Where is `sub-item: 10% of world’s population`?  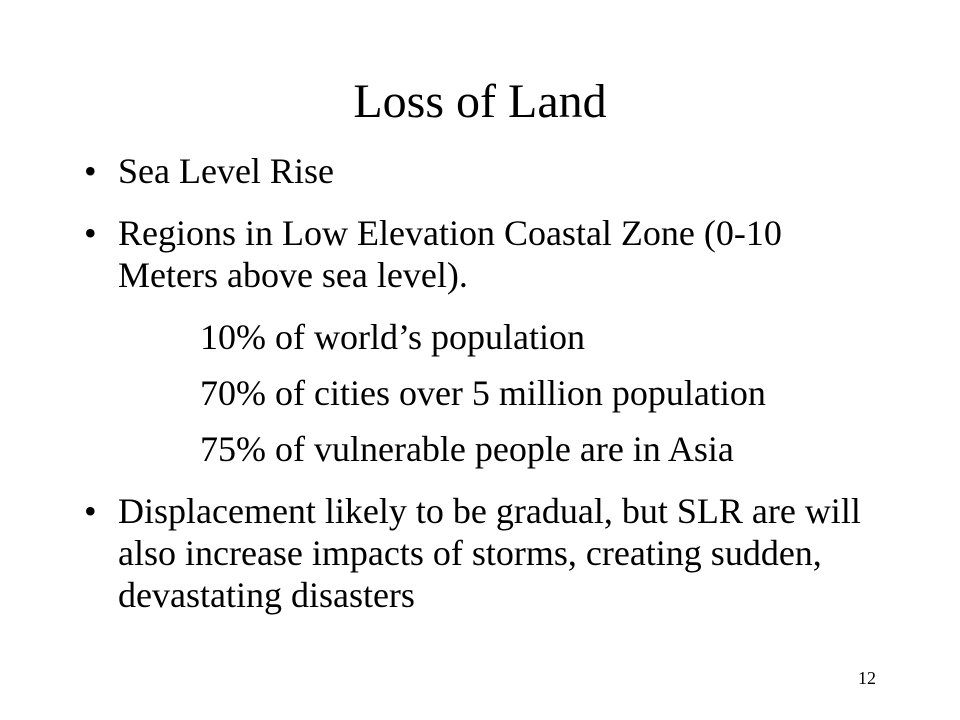 sub-item: 10% of world’s population is located at coordinates (392, 337).